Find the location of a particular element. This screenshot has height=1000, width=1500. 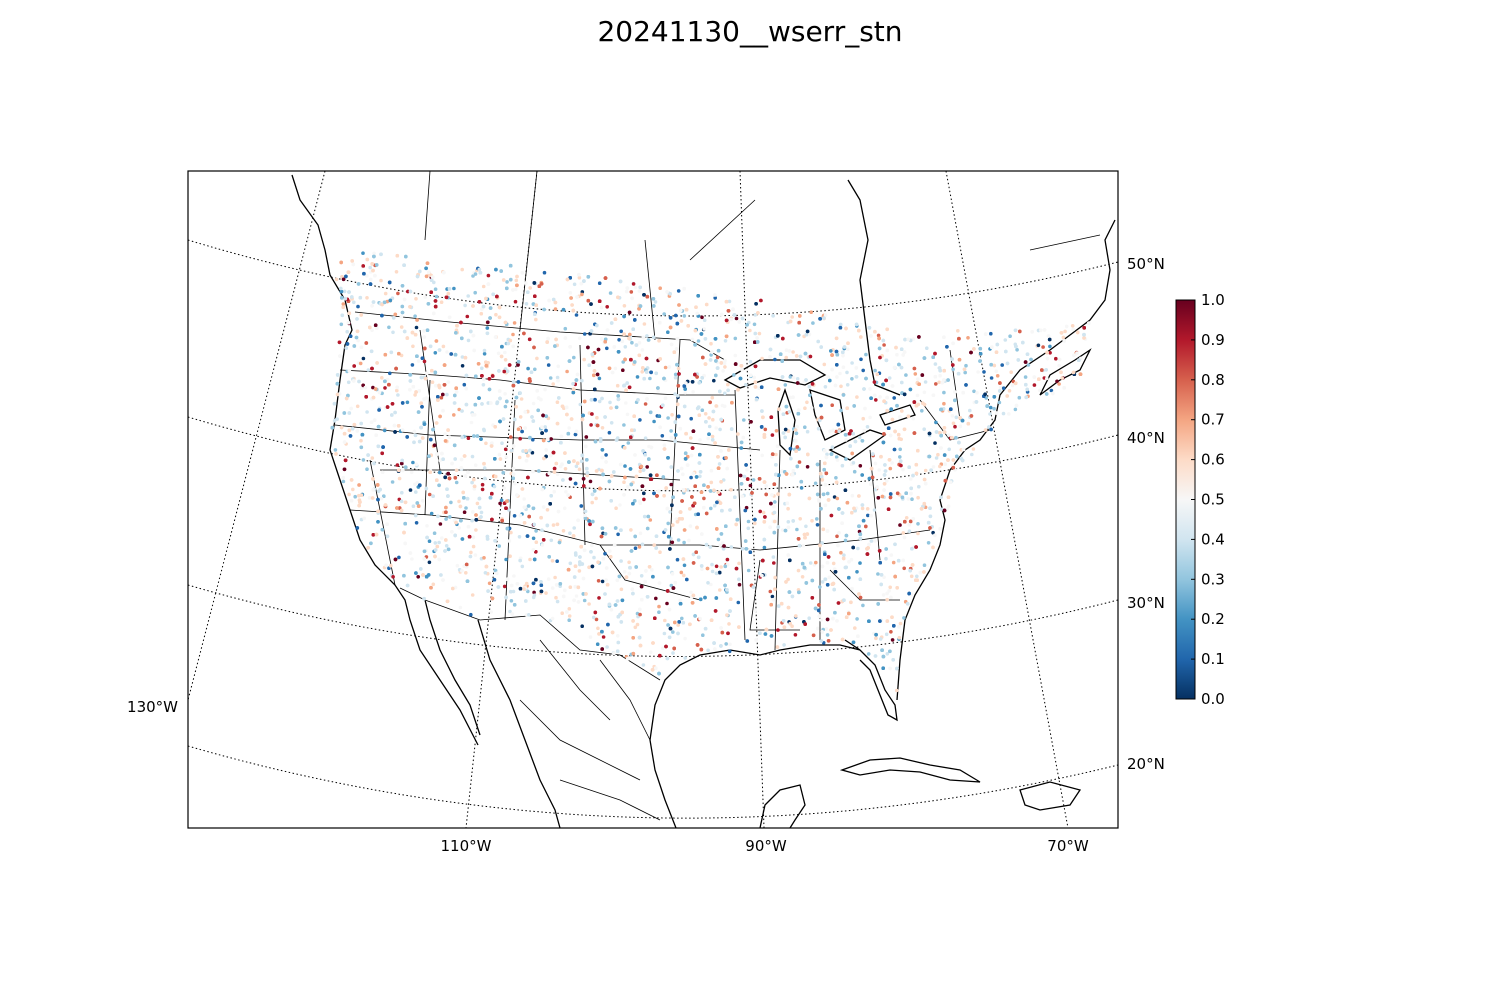

canada-provincial-lines is located at coordinates (762, 256).